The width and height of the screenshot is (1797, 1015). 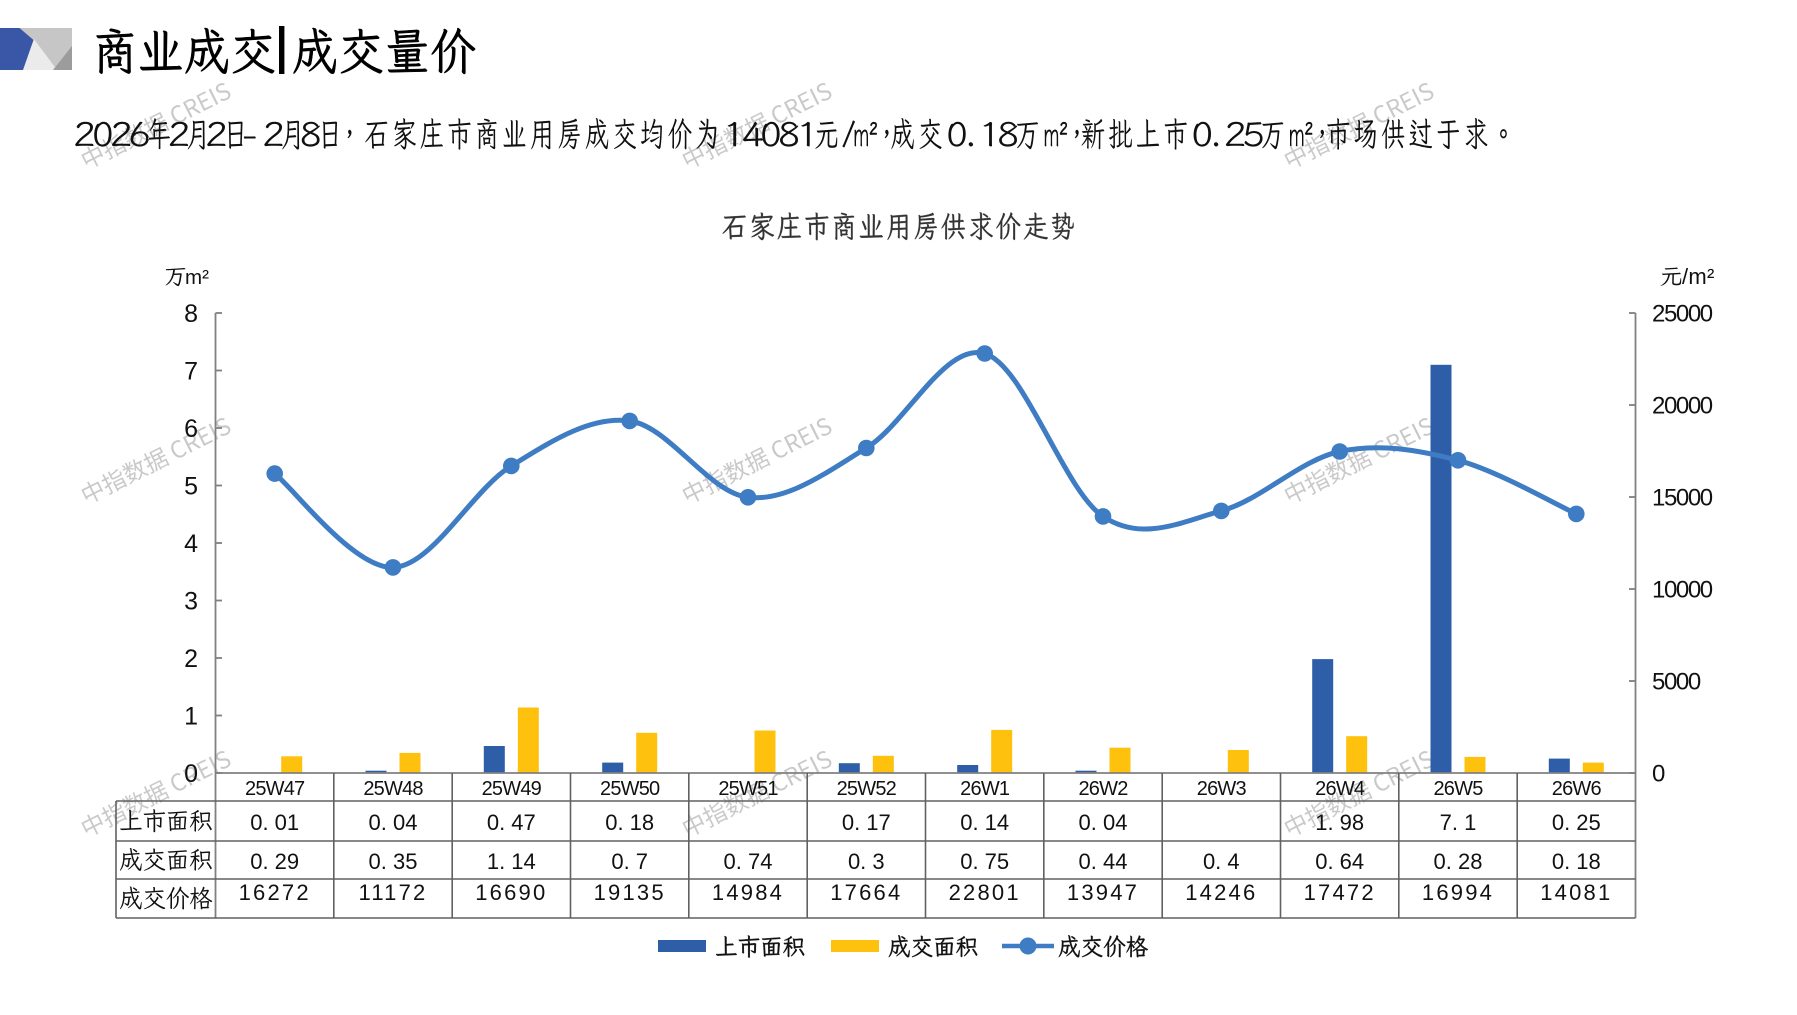 I want to click on svg-text: 0. 47, so click(x=511, y=822).